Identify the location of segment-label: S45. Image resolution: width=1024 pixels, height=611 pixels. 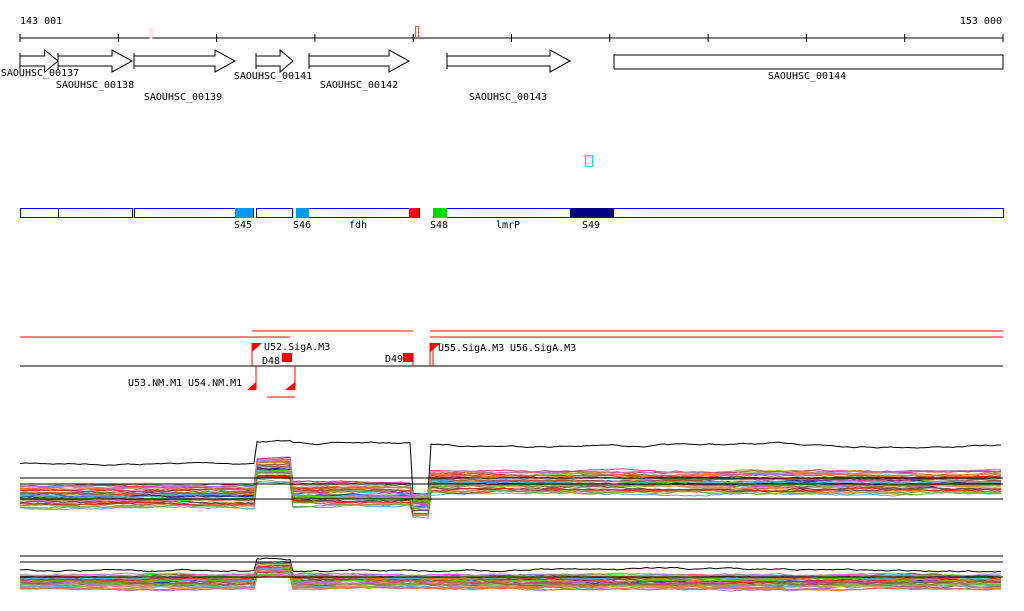
(243, 225).